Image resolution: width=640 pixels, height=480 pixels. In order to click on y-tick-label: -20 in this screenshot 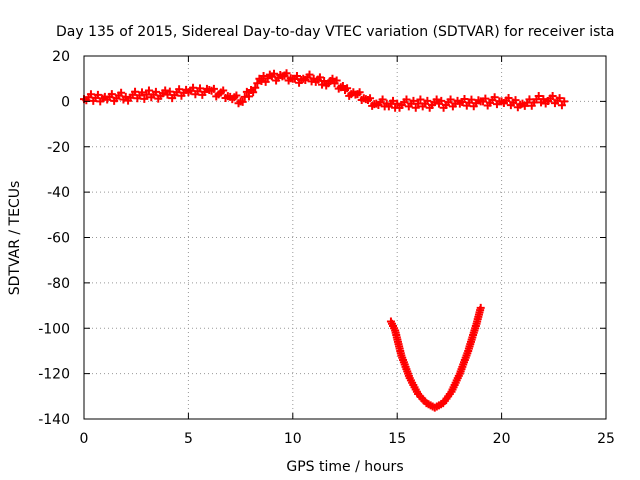, I will do `click(58, 148)`.